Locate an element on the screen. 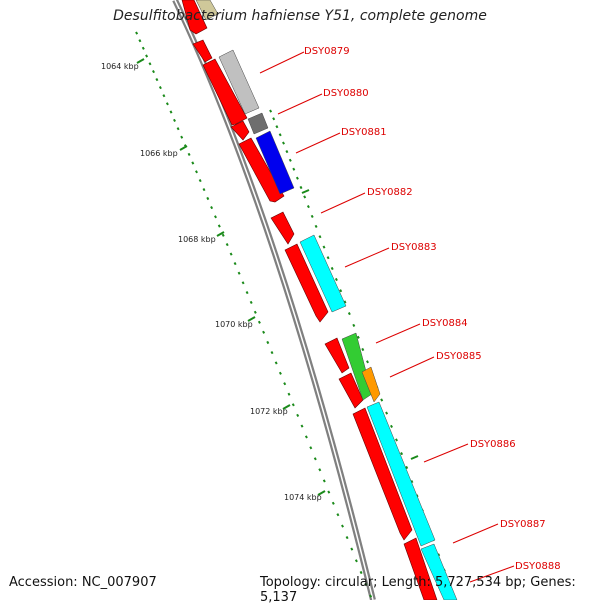 The width and height of the screenshot is (600, 605). gene-label: DSY0883 is located at coordinates (414, 247).